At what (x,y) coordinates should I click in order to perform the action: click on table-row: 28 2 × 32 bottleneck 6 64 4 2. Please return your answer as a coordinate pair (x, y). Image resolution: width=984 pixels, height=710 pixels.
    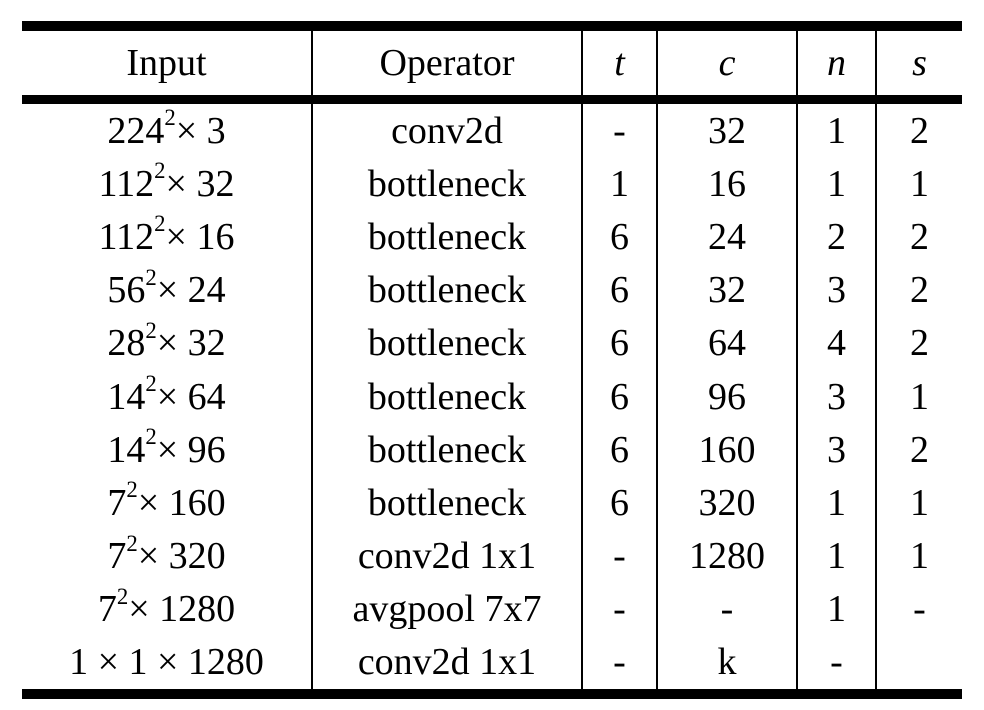
    Looking at the image, I should click on (492, 343).